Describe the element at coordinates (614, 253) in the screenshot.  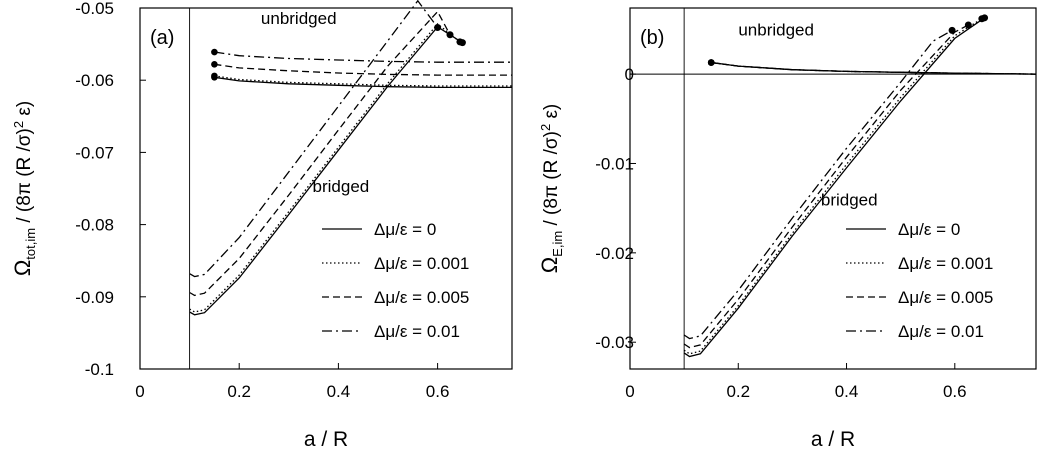
I see `y-tick-label: -0.02` at that location.